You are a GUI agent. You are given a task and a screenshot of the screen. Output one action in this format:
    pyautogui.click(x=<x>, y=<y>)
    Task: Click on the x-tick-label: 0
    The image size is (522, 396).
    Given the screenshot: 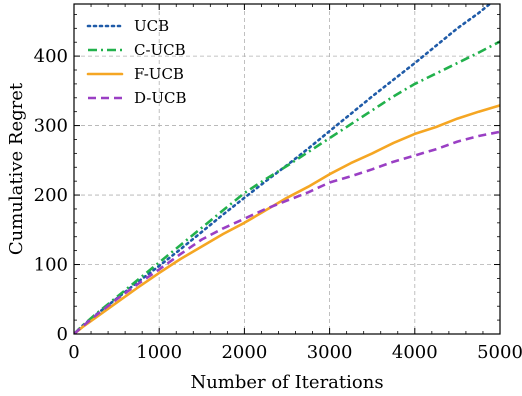 What is the action you would take?
    pyautogui.click(x=73, y=352)
    